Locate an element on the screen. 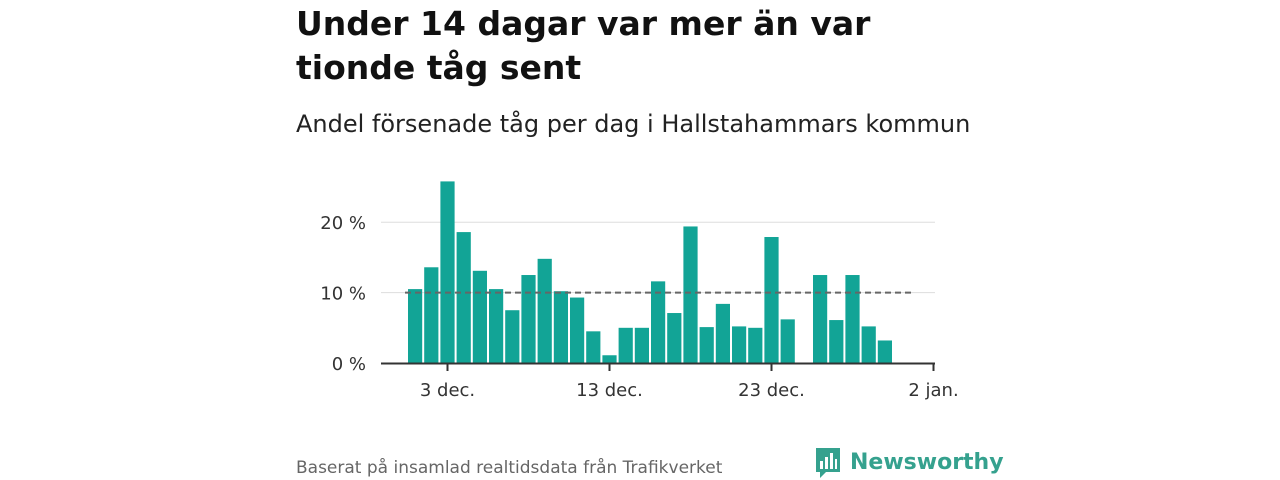 Image resolution: width=1280 pixels, height=480 pixels. y-tick-label: 10 % is located at coordinates (343, 294).